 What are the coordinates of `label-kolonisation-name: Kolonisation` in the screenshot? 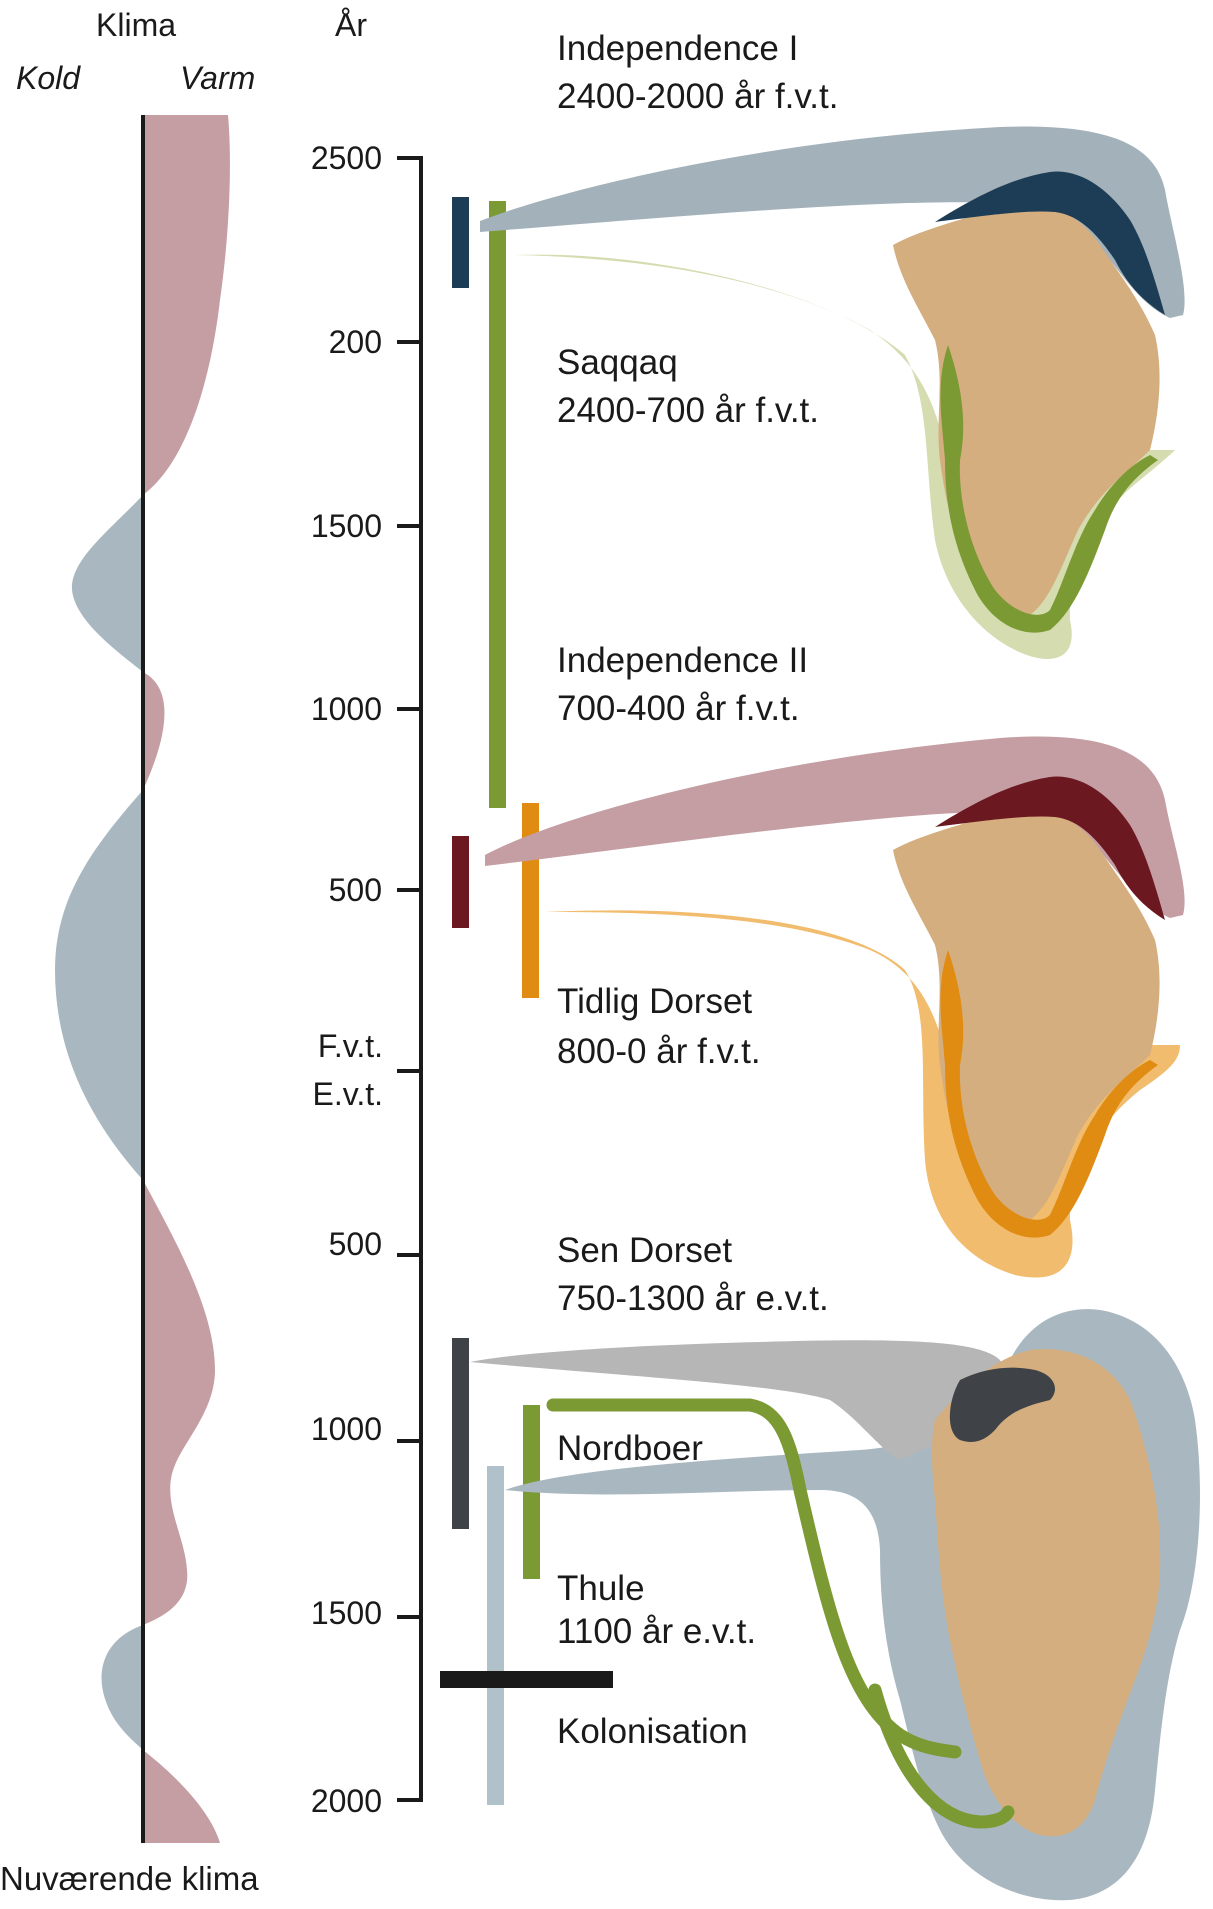 It's located at (652, 1731).